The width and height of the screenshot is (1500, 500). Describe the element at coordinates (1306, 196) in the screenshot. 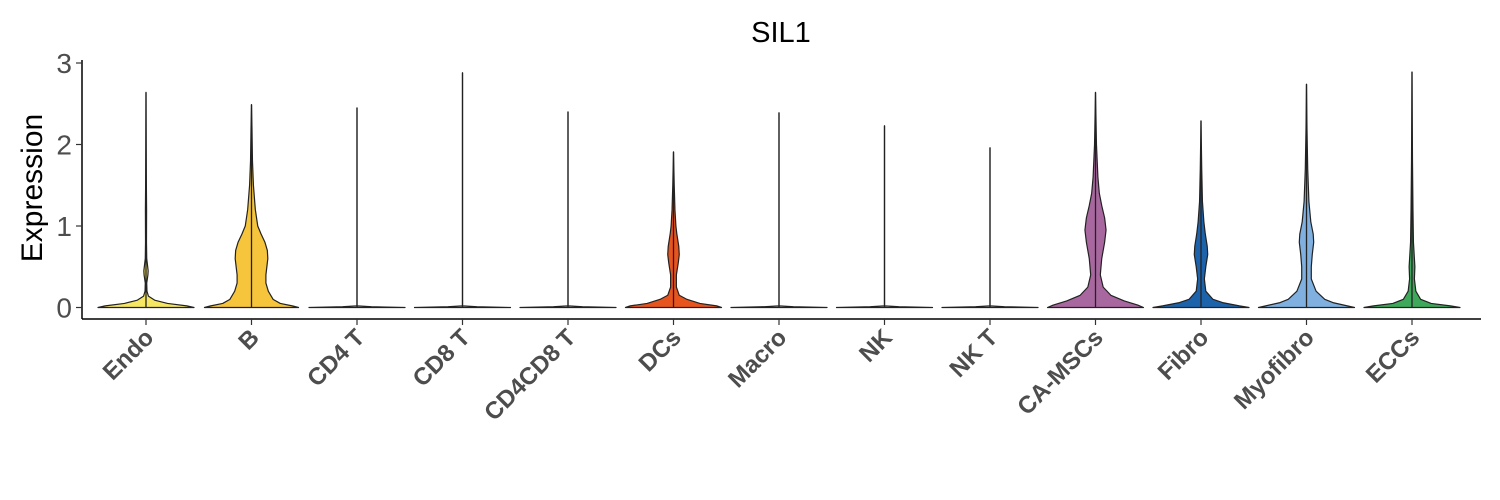

I see `violin-myofibro` at that location.